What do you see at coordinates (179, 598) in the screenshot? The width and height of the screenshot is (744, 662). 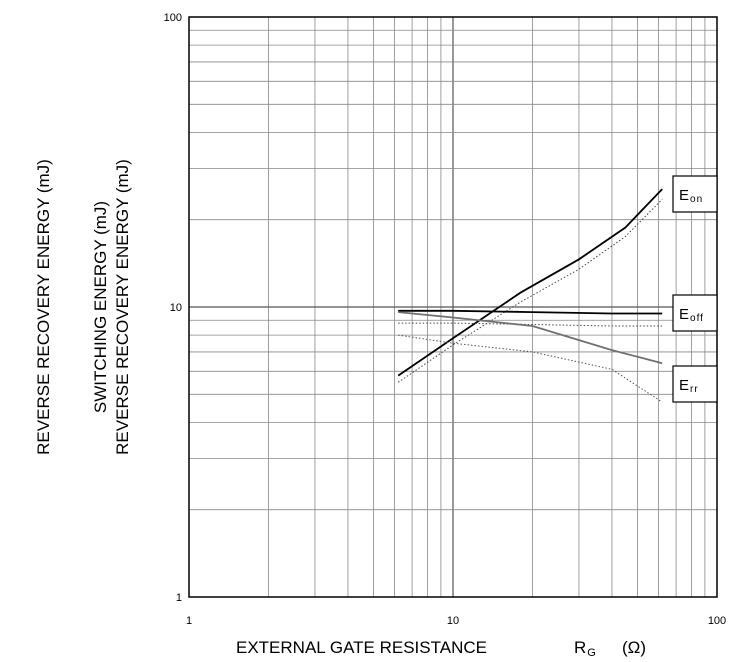 I see `y-tick-1: 1` at bounding box center [179, 598].